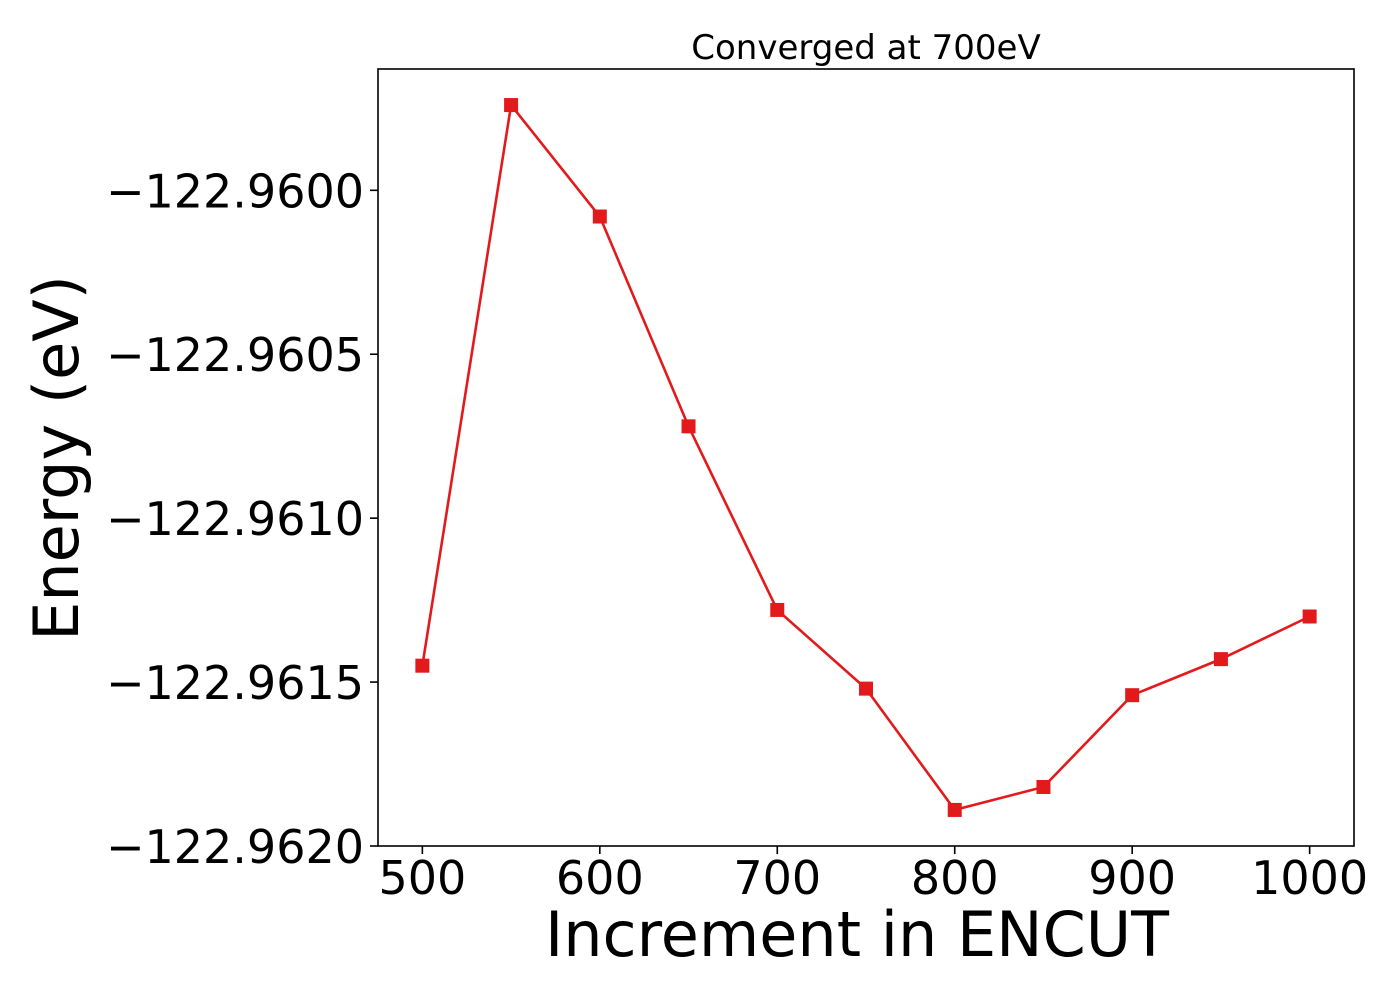 The width and height of the screenshot is (1400, 1000). What do you see at coordinates (865, 48) in the screenshot?
I see `chart-title: Converged at 700eV` at bounding box center [865, 48].